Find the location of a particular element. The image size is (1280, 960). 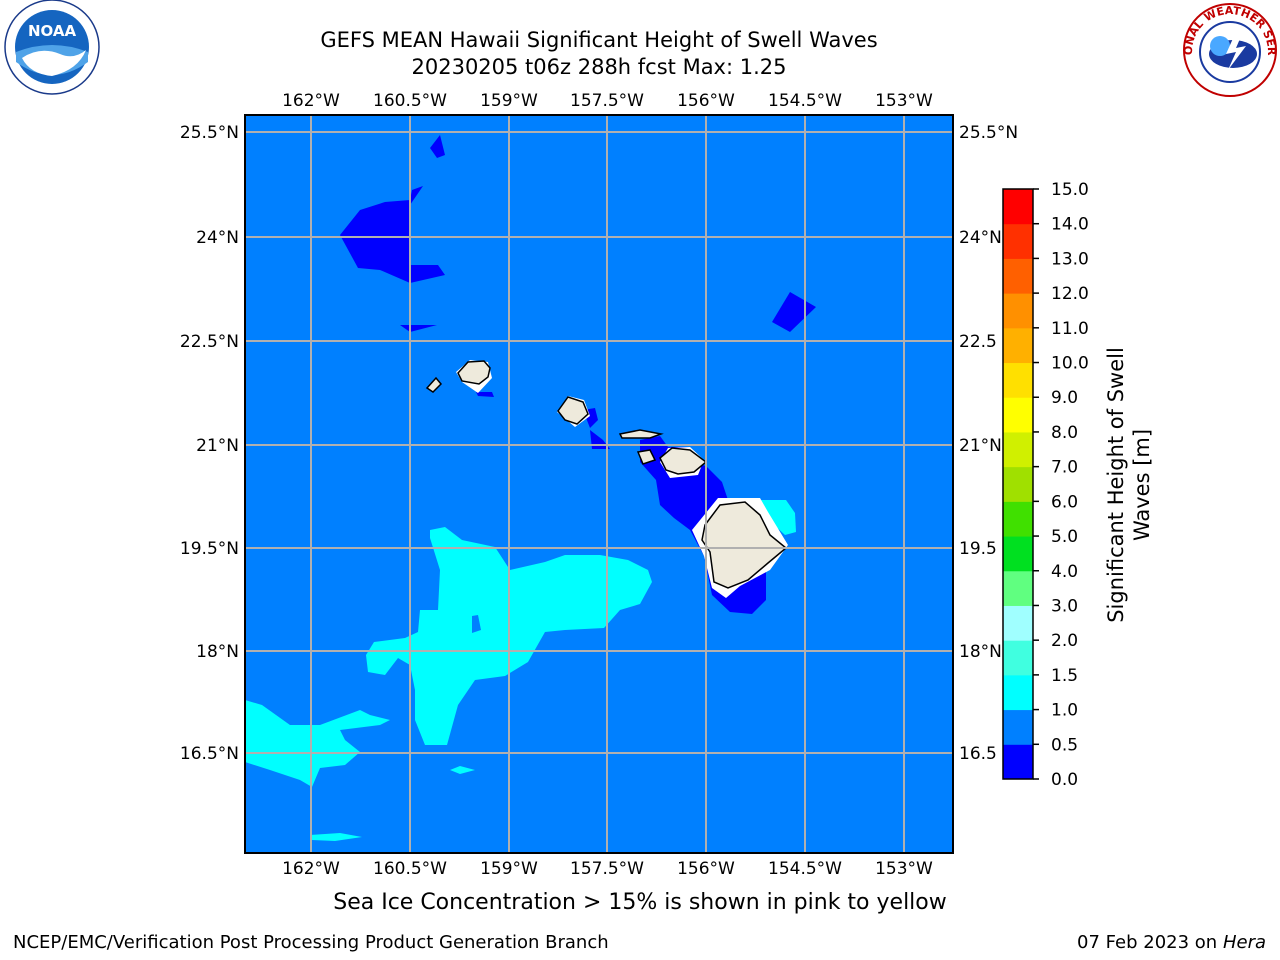

footer-date-text: 07 Feb 2023 on is located at coordinates (1147, 942).